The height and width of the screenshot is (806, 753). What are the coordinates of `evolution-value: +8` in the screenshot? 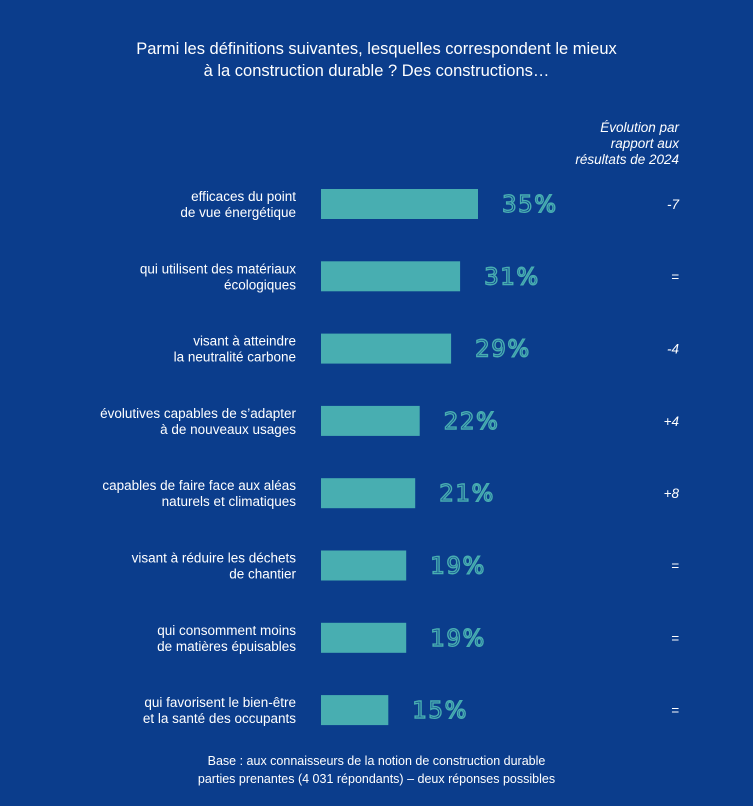 It's located at (672, 493).